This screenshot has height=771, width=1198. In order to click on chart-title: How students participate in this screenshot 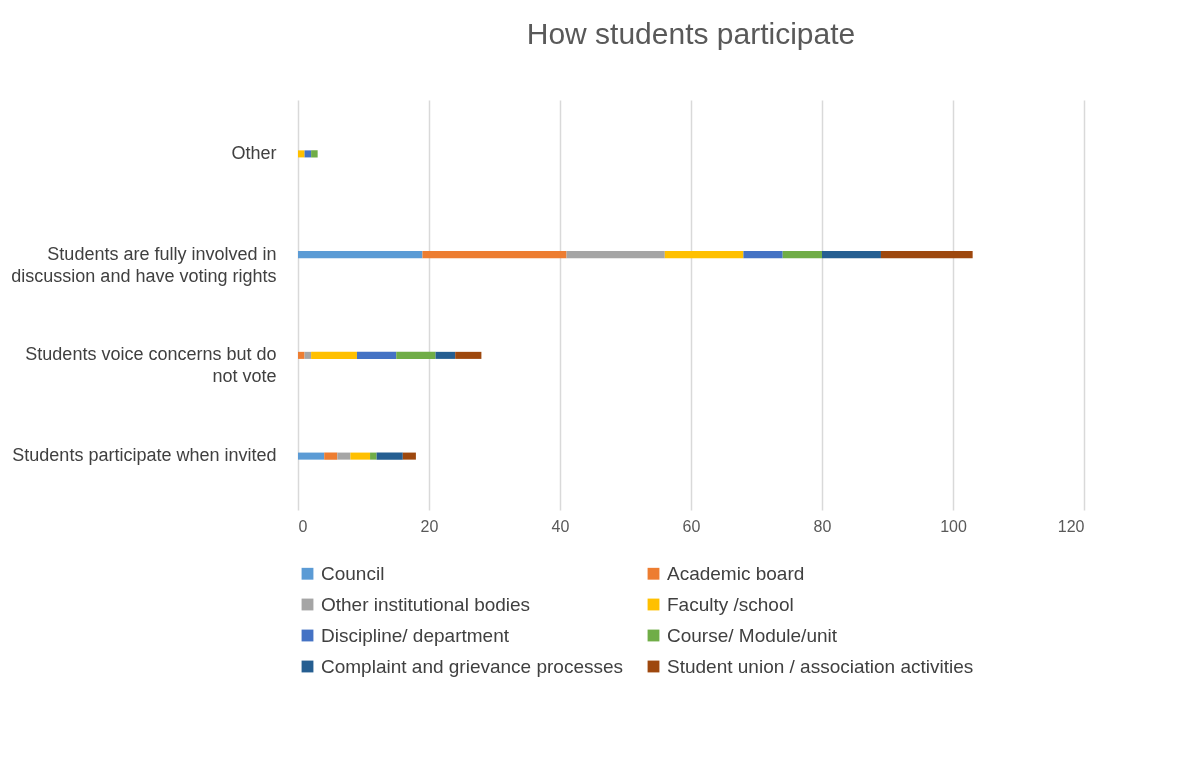, I will do `click(691, 33)`.